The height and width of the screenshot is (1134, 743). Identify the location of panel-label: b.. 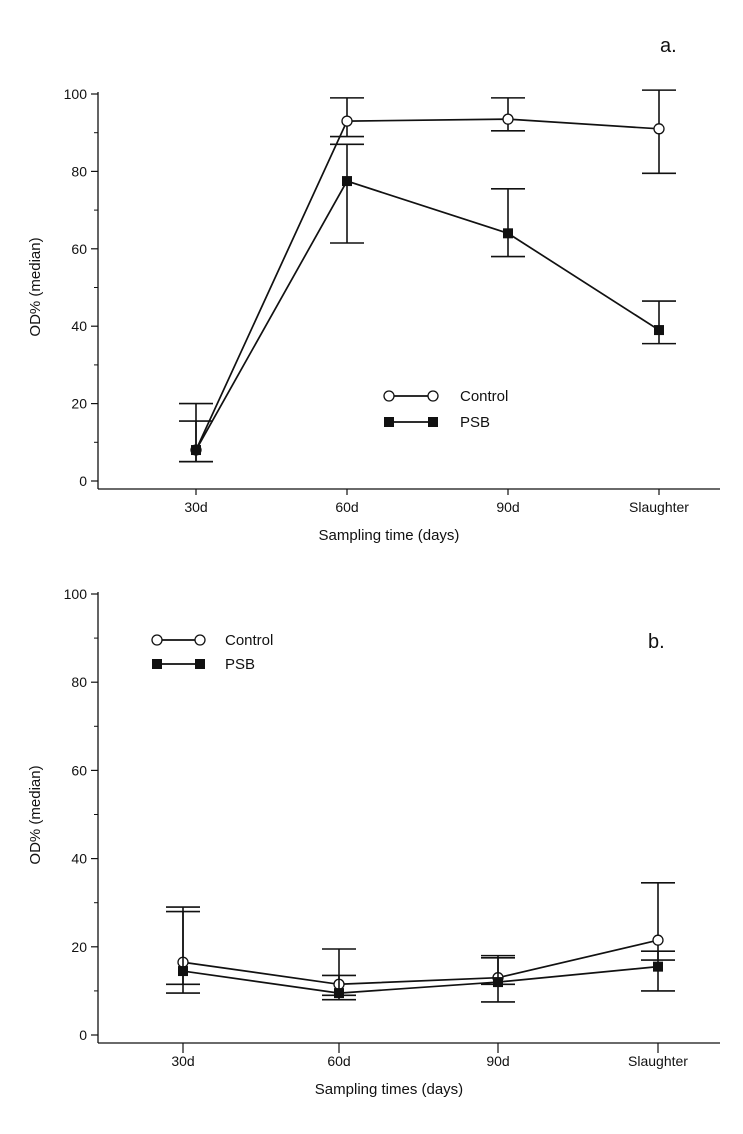
(656, 642).